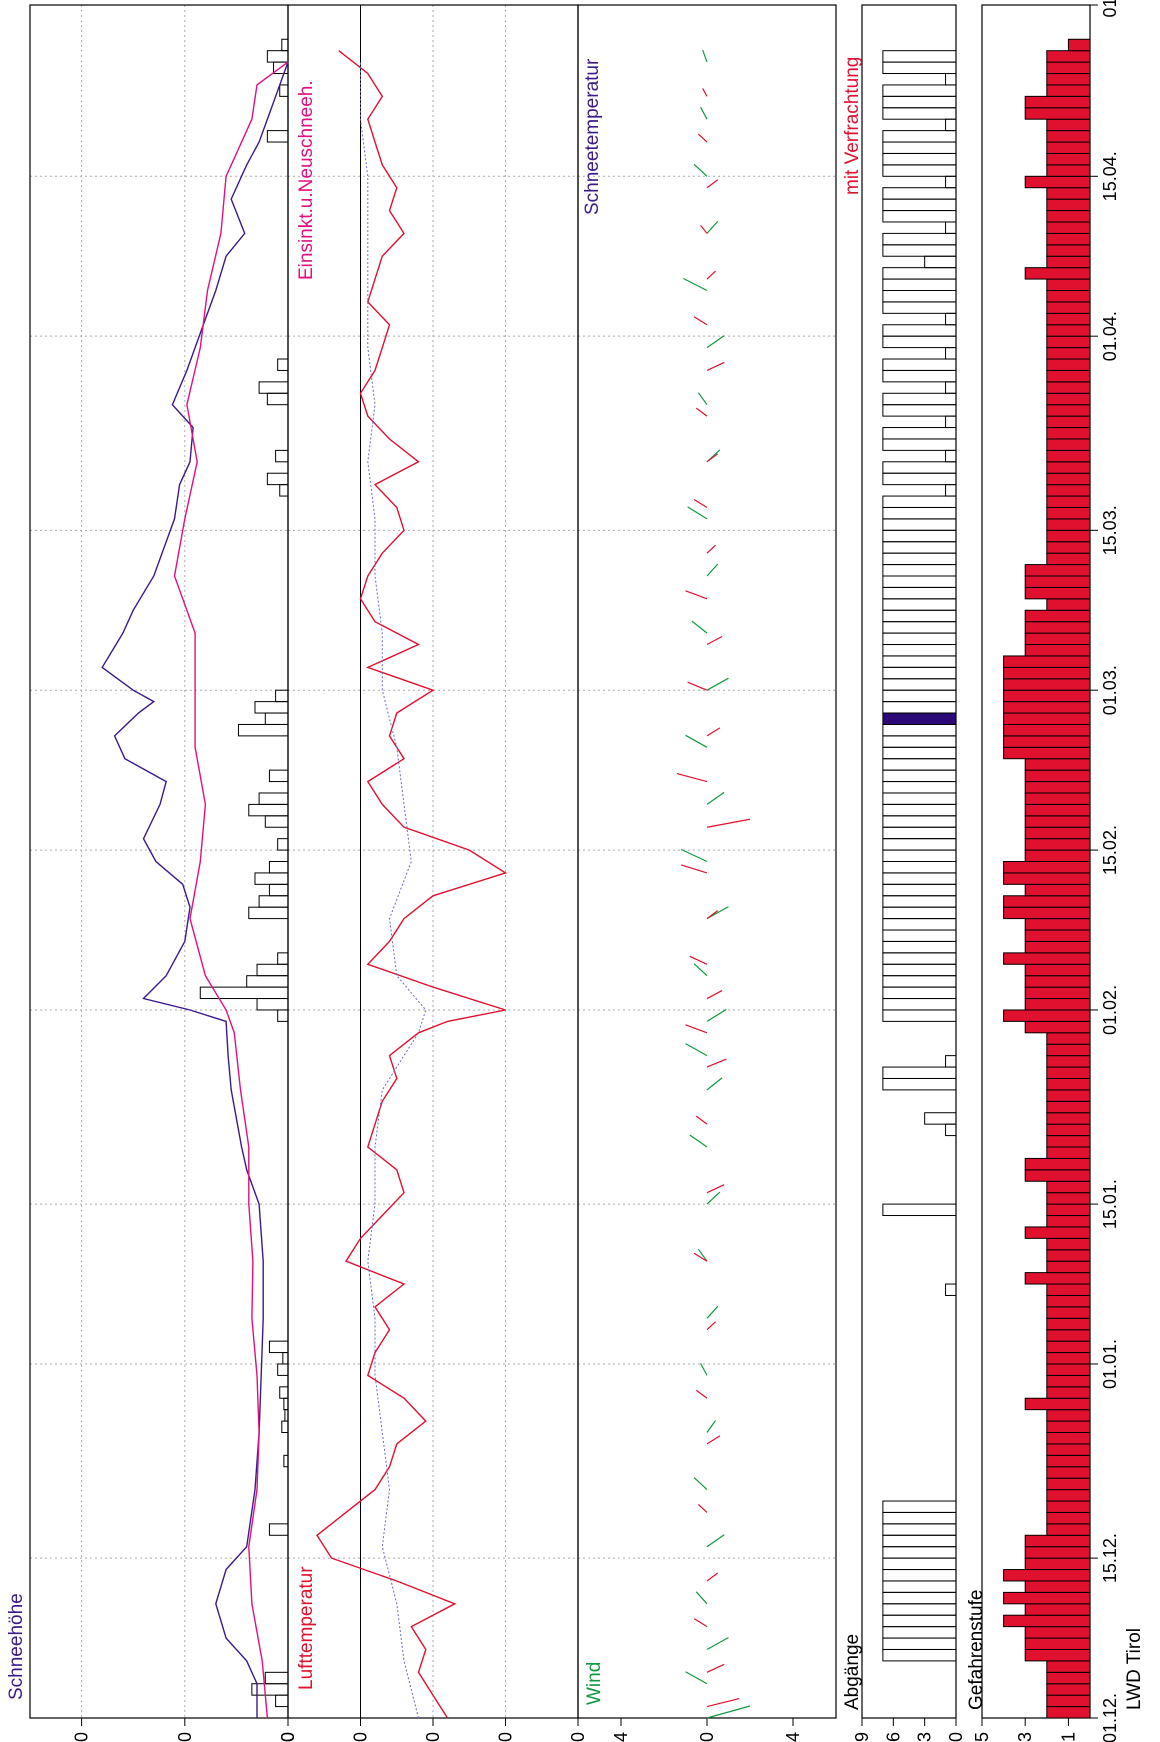 The width and height of the screenshot is (1160, 1742). Describe the element at coordinates (1134, 1669) in the screenshot. I see `footer-credit: LWD Tirol` at that location.